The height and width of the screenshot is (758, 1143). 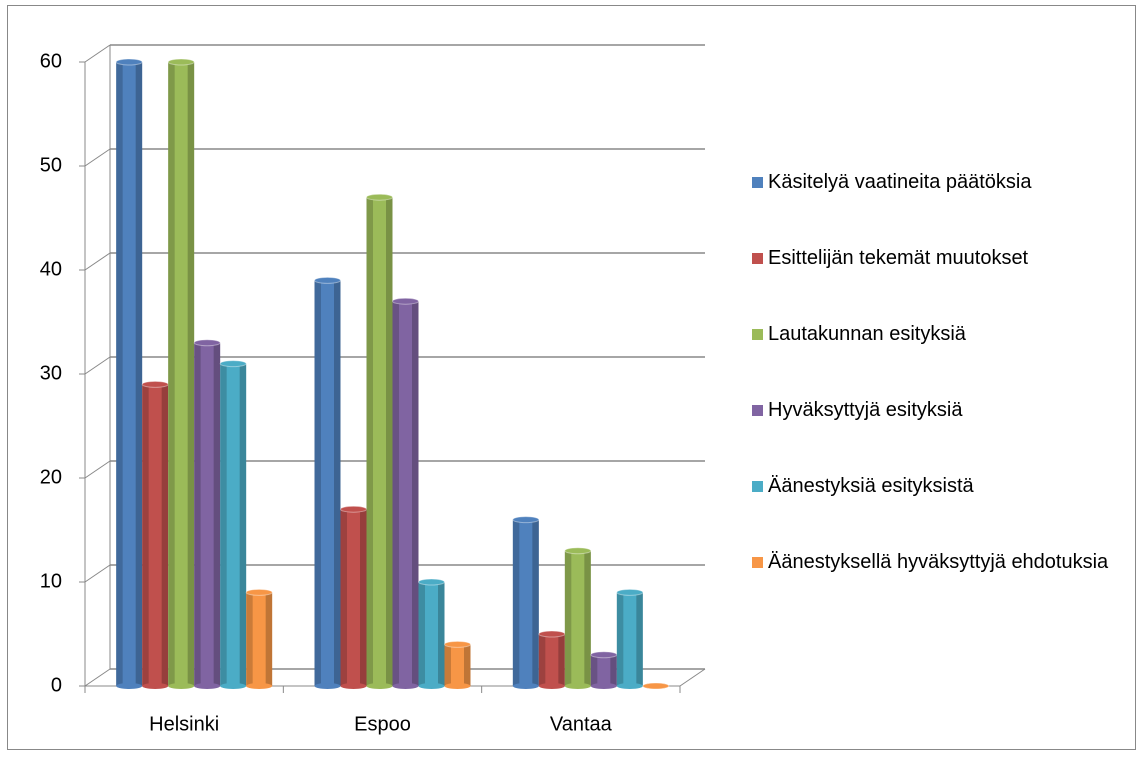 I want to click on legend-item: Äänestyksiä esityksistä, so click(x=863, y=486).